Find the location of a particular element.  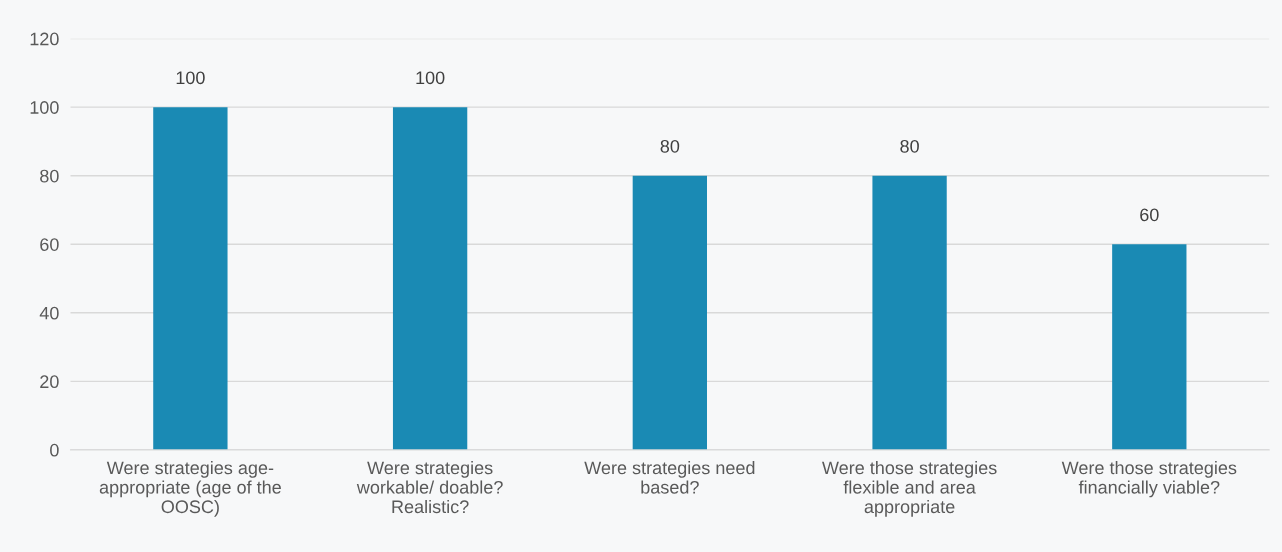

x-tick-label: Were strategies age- appropriate (age of the OOSC) is located at coordinates (190, 488).